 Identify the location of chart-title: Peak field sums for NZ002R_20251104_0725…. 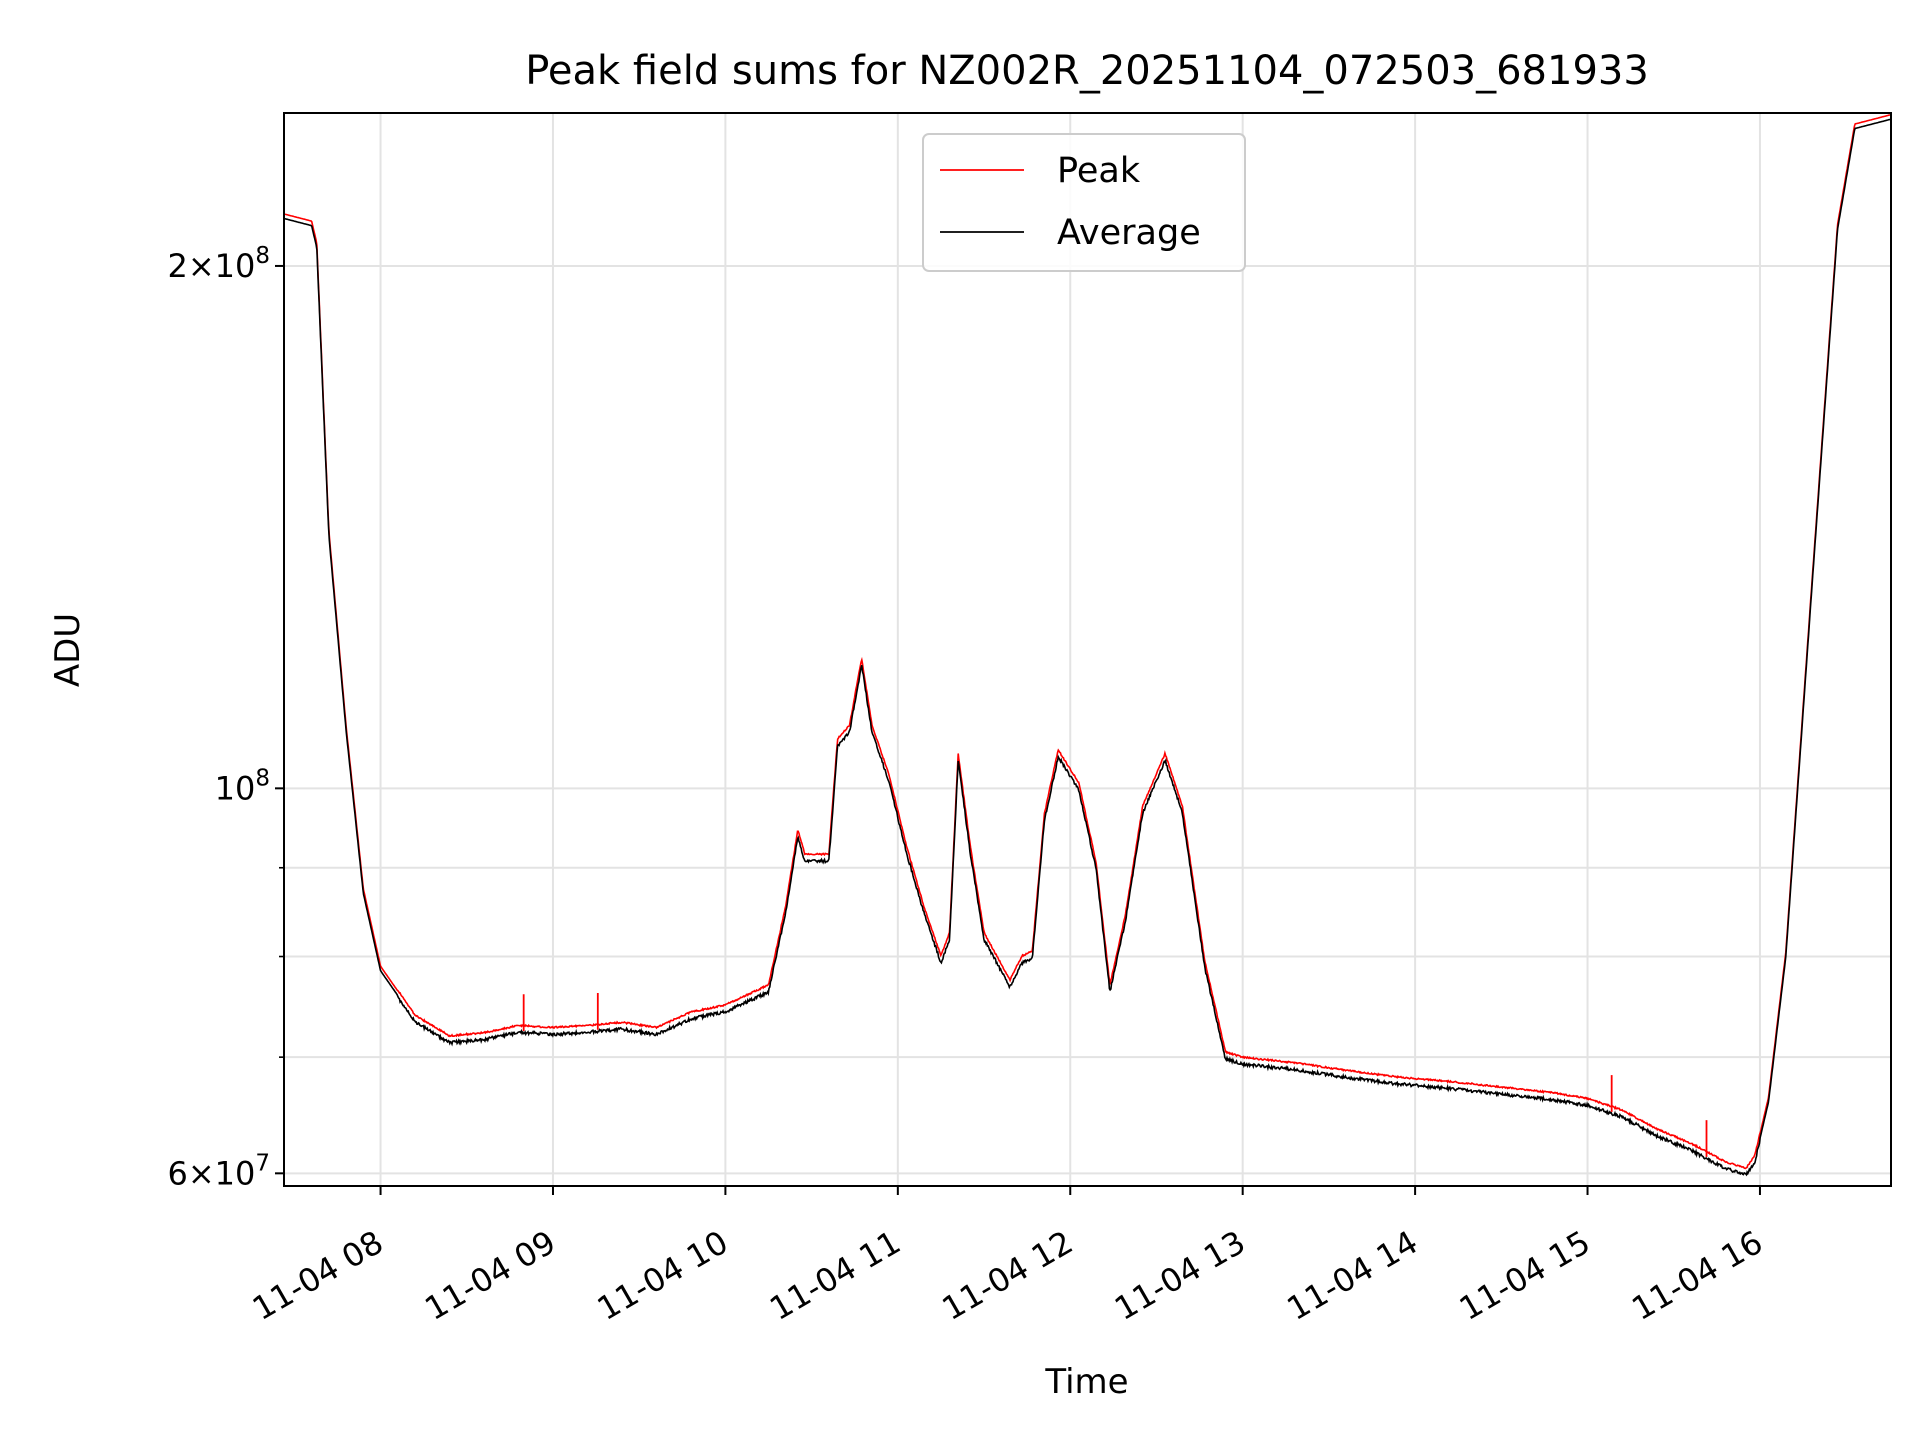
(1087, 71).